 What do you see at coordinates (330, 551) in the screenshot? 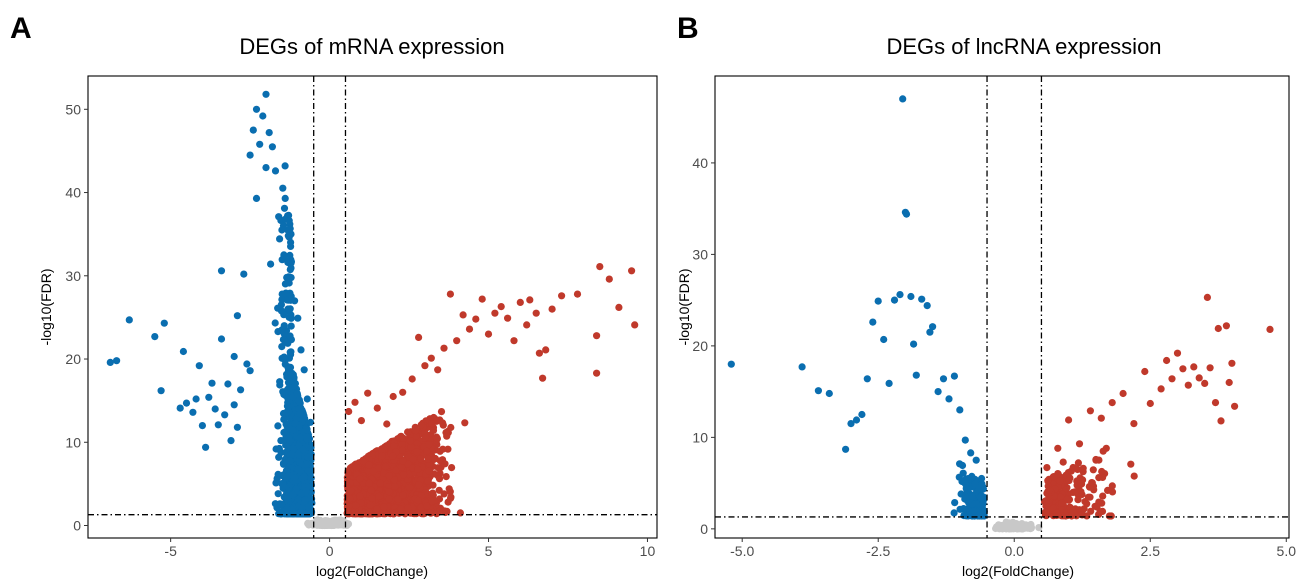
I see `panel-a-x-tick-label: 0` at bounding box center [330, 551].